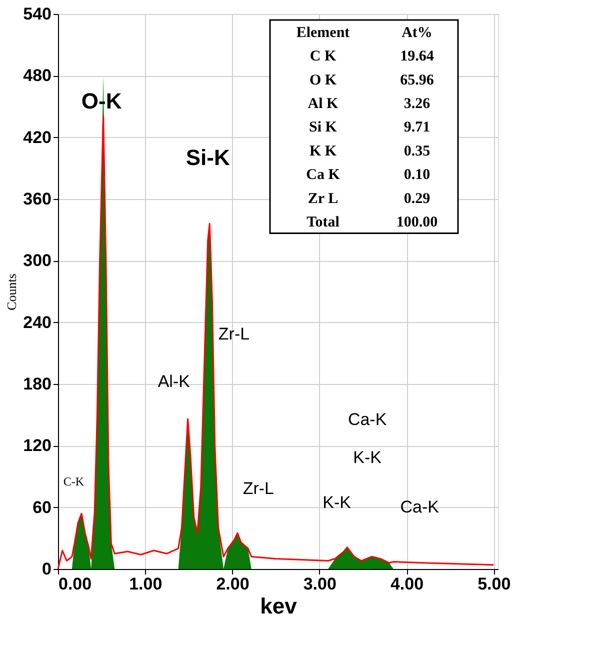  What do you see at coordinates (323, 104) in the screenshot?
I see `annotation: Al K` at bounding box center [323, 104].